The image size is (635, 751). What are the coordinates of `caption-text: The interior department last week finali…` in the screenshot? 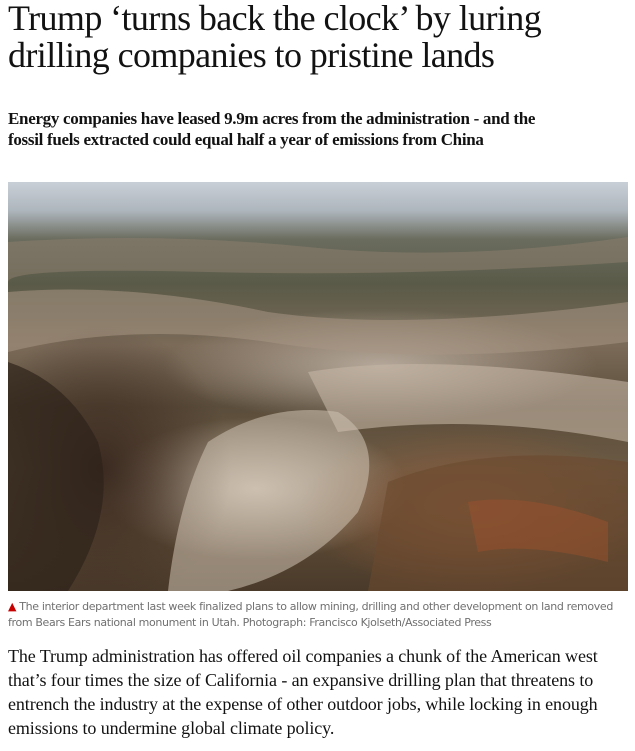 It's located at (310, 614).